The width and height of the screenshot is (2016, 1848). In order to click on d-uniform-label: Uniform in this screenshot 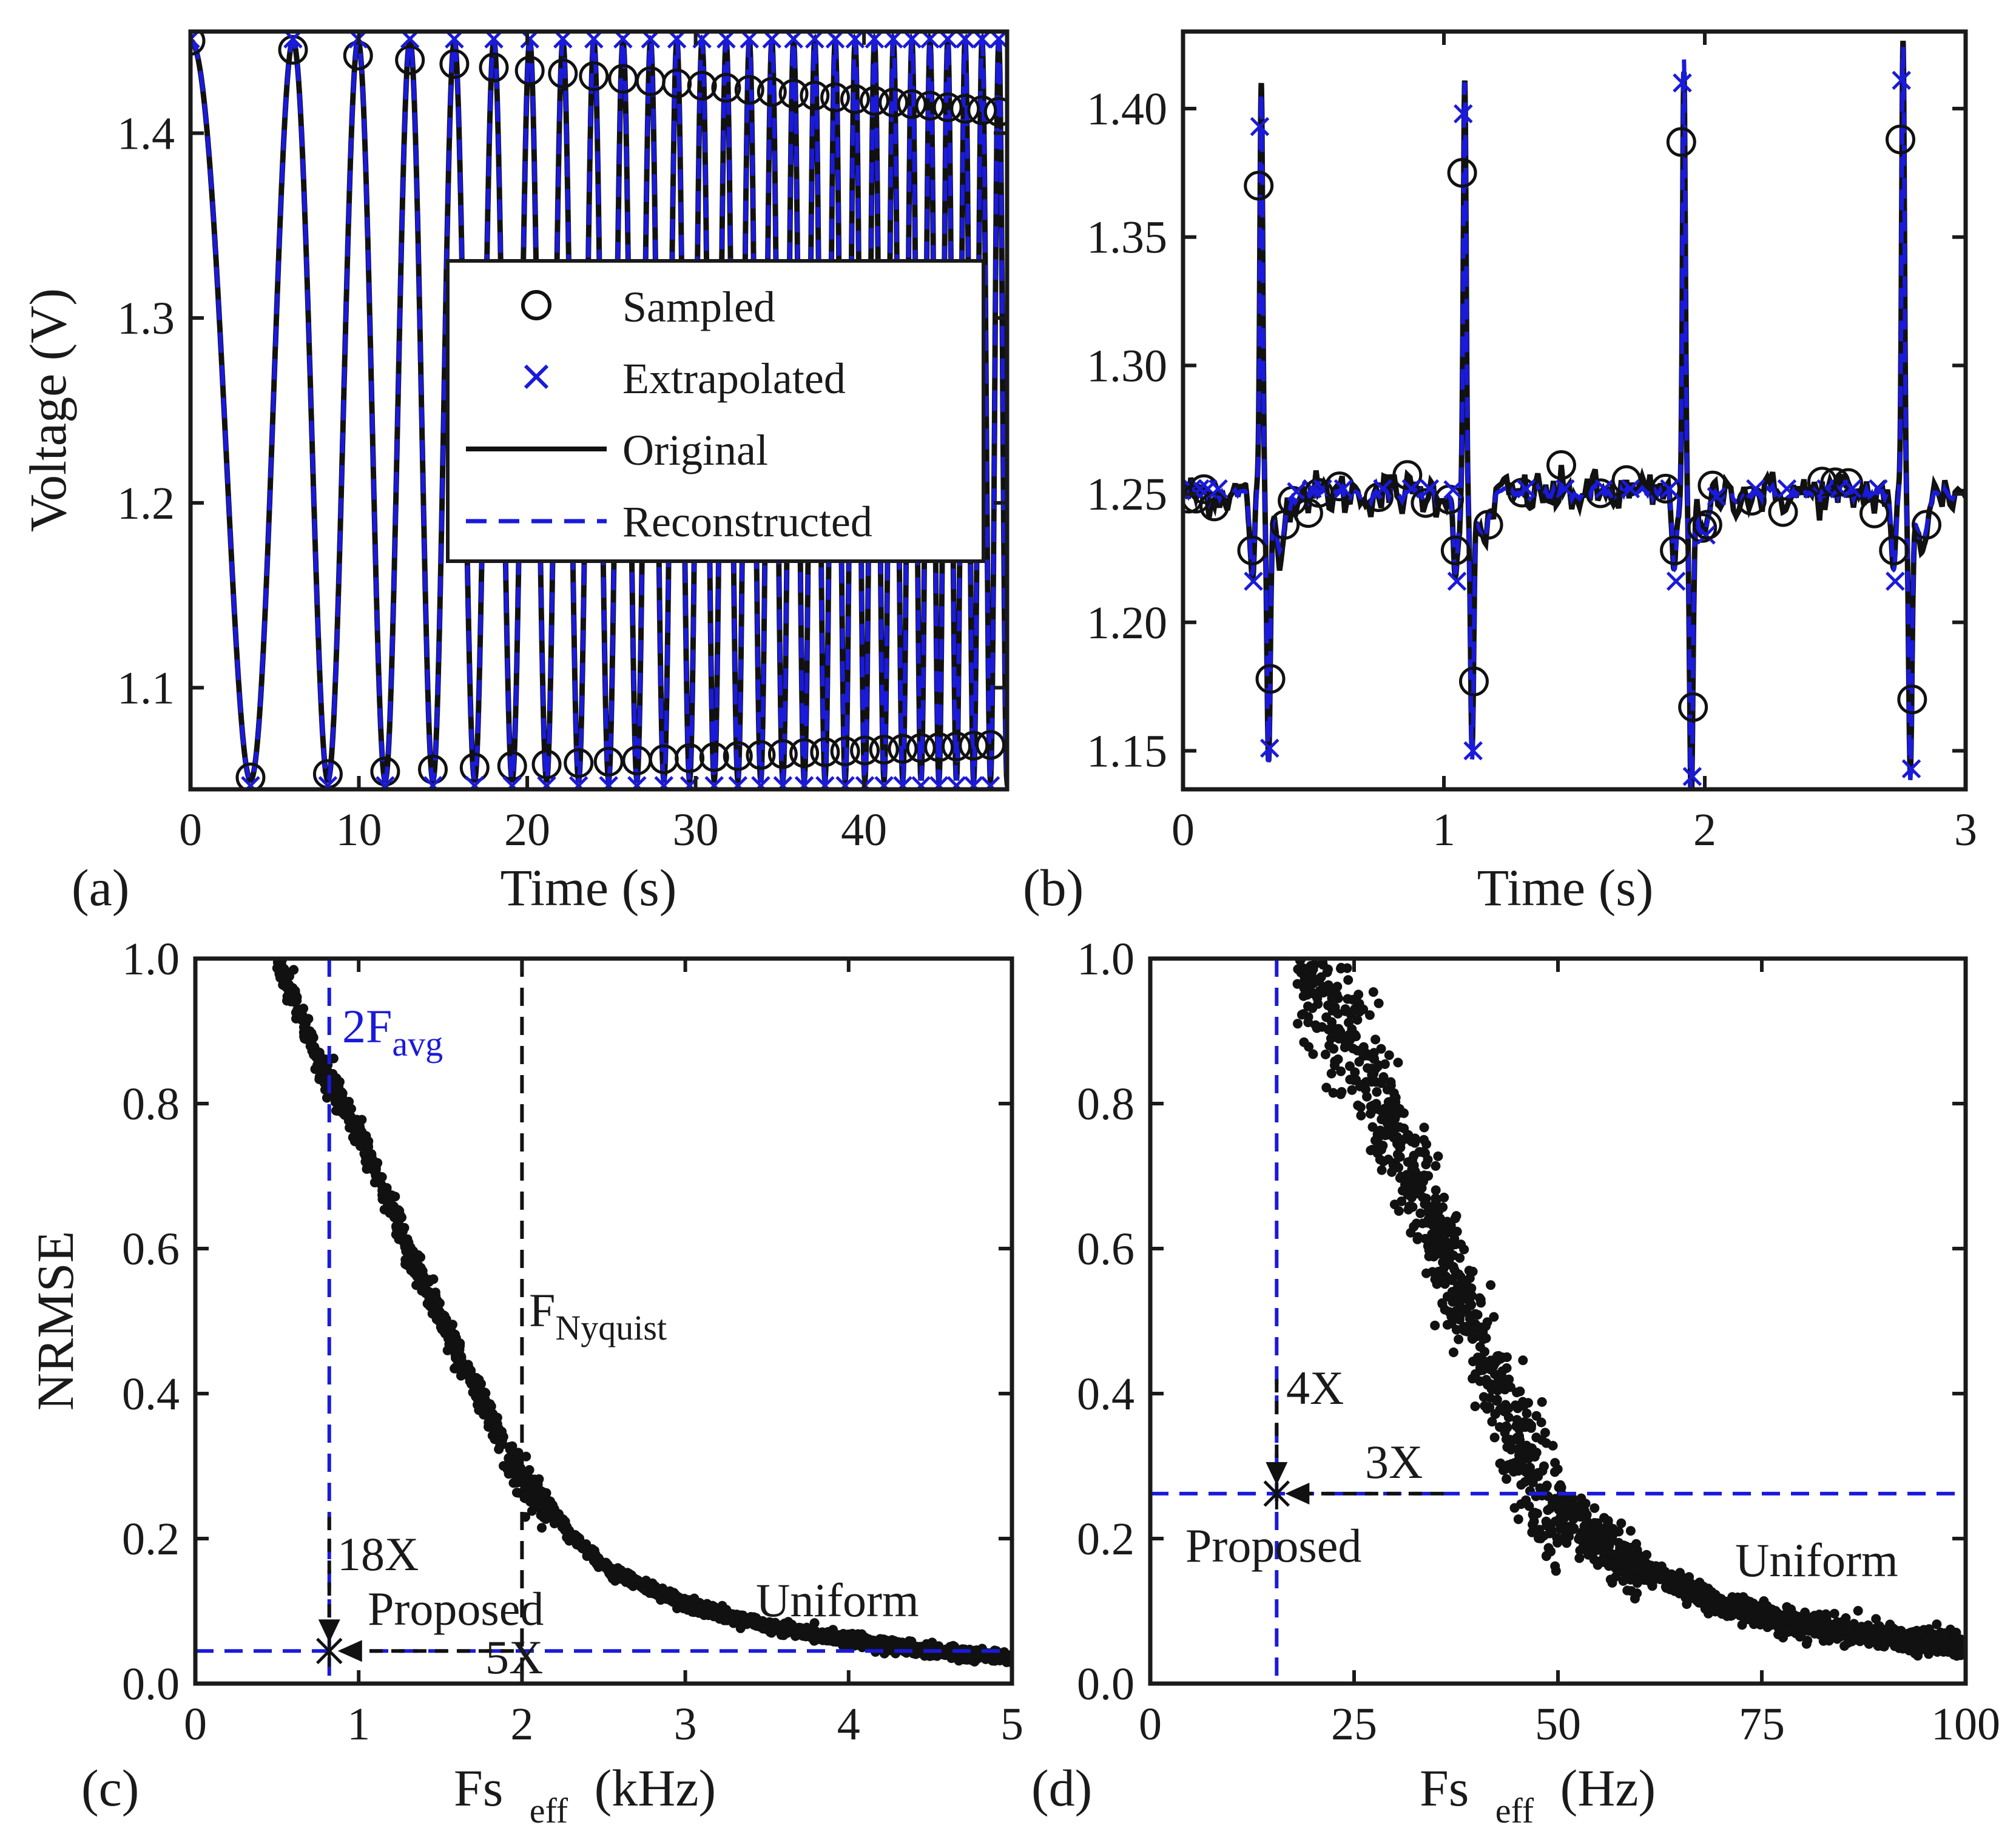, I will do `click(1817, 1560)`.